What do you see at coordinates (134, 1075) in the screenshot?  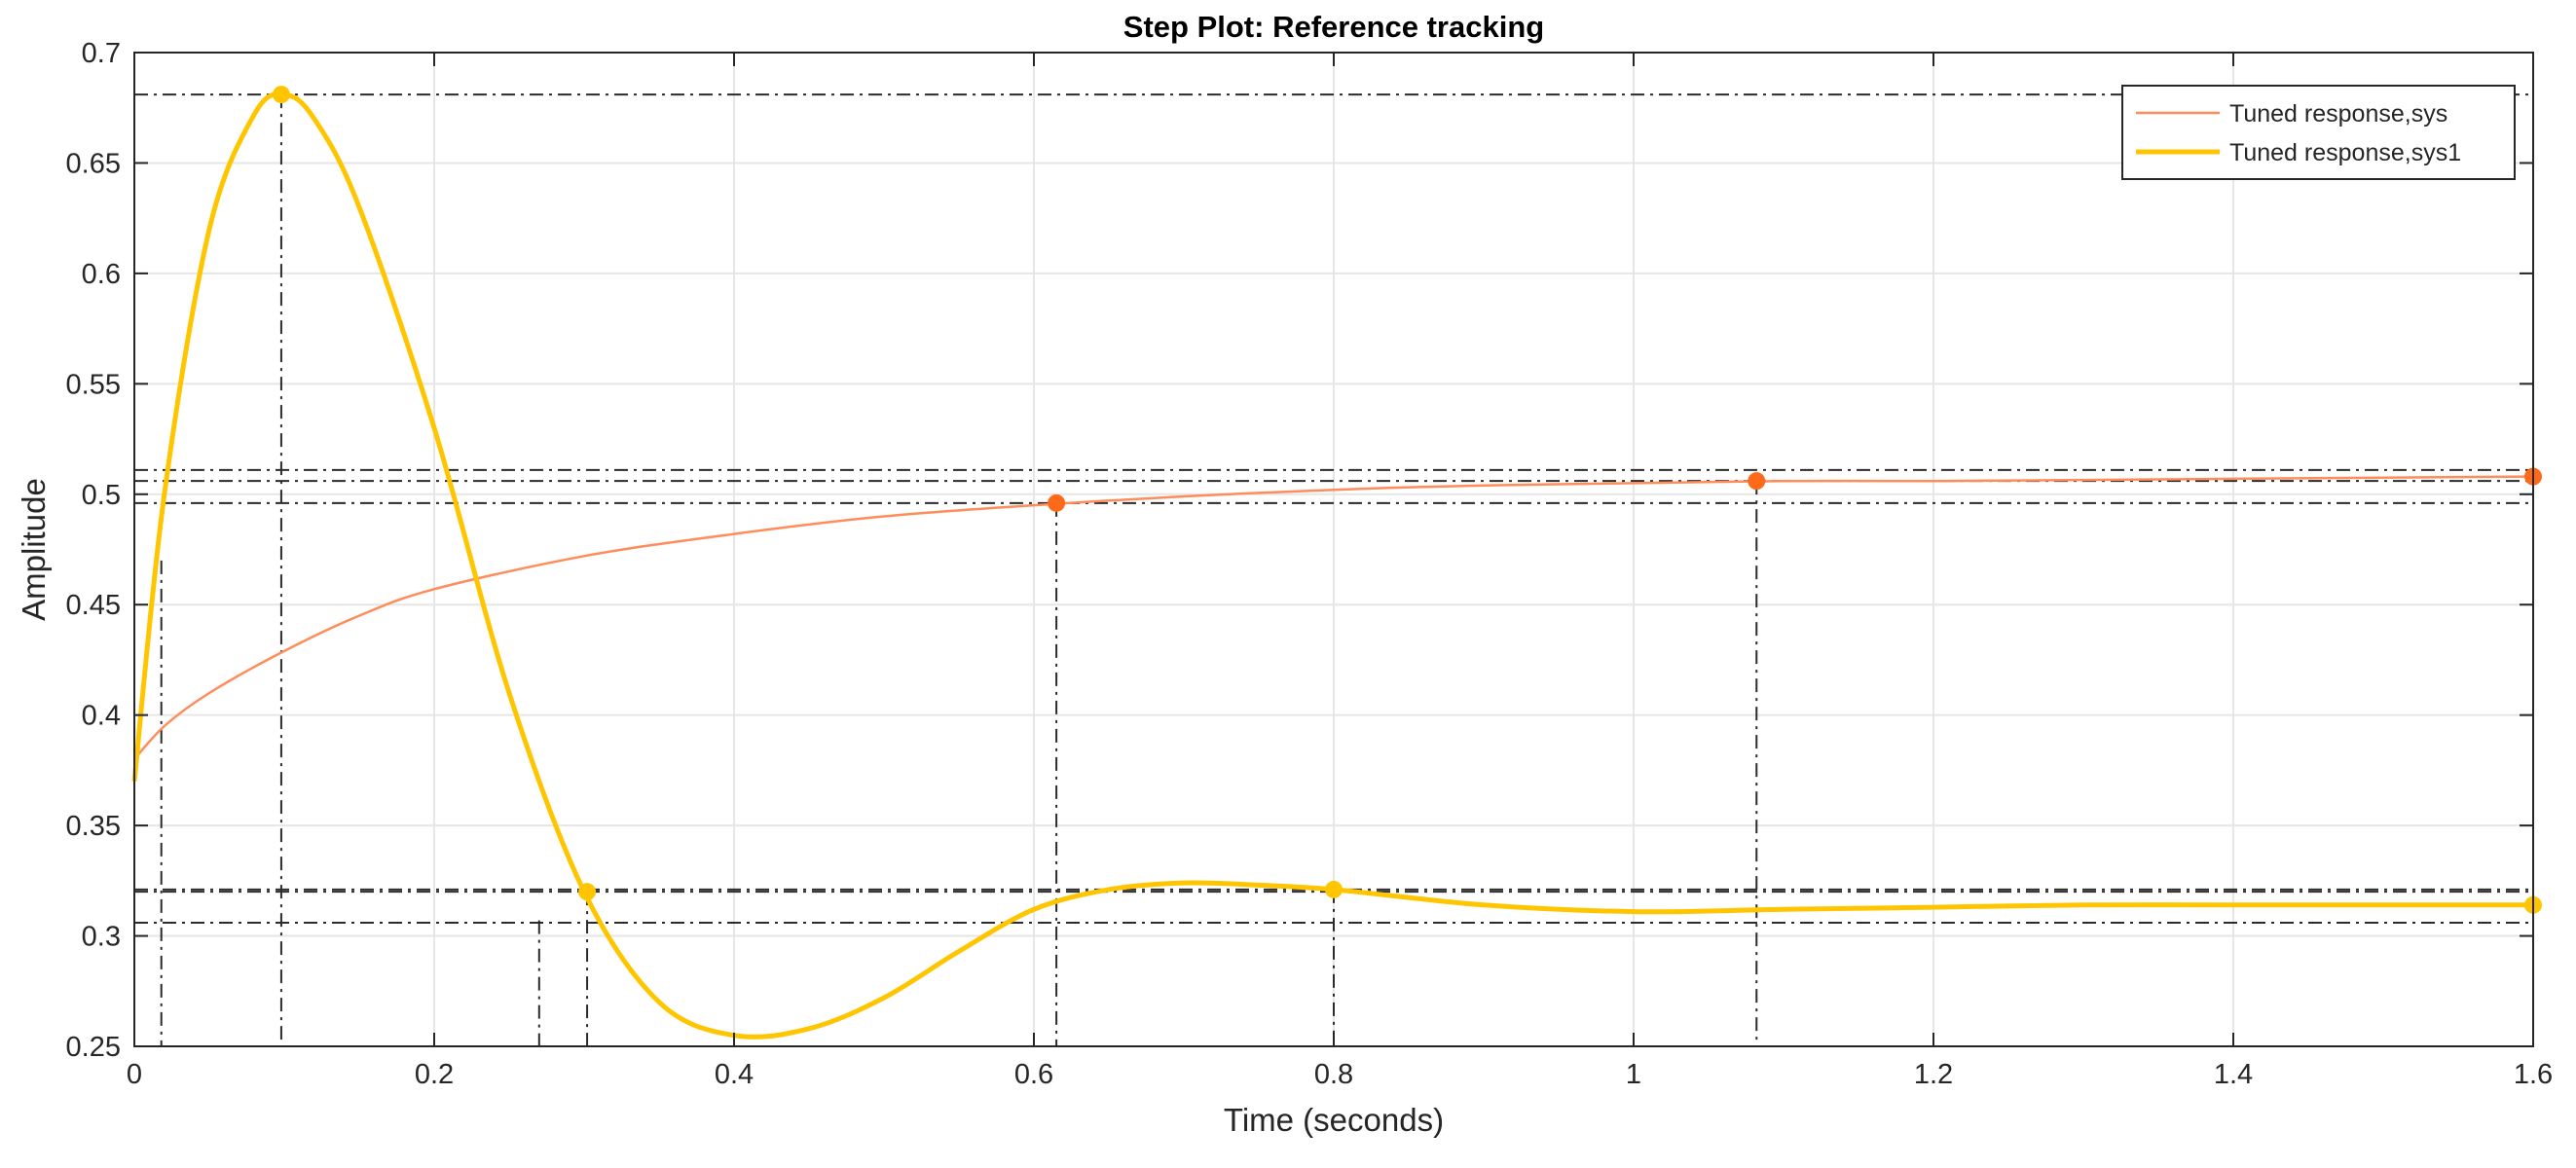 I see `x-tick-label-0: 0` at bounding box center [134, 1075].